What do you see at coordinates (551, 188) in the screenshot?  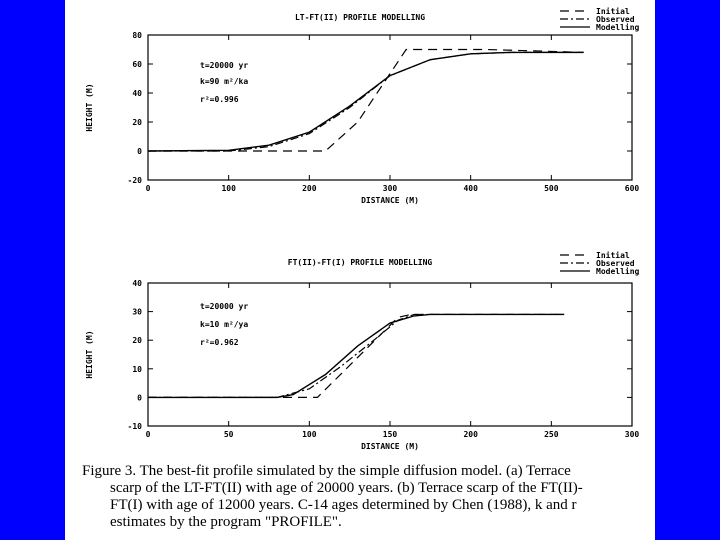 I see `x-tick-label: 500` at bounding box center [551, 188].